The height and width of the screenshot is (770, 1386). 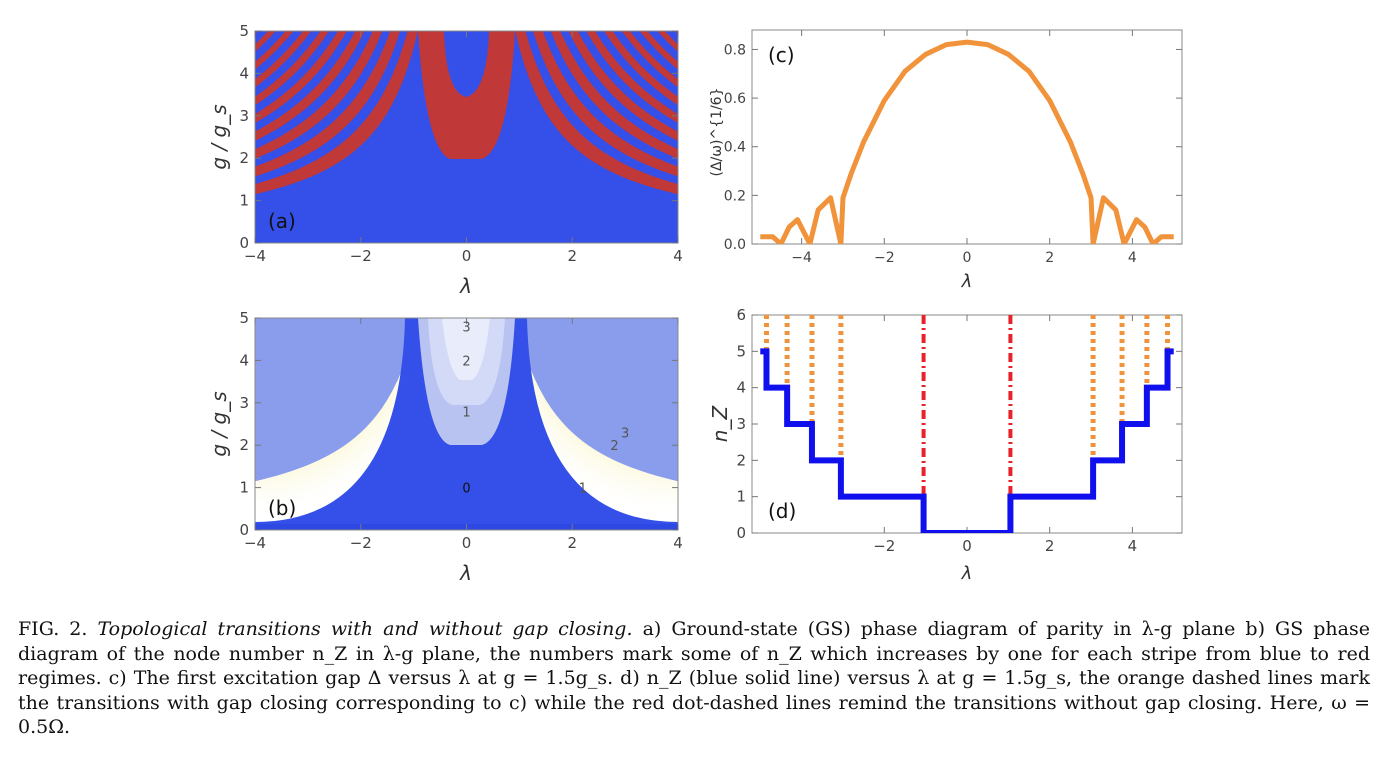 I want to click on panel-b-ytick-label: 5, so click(x=244, y=318).